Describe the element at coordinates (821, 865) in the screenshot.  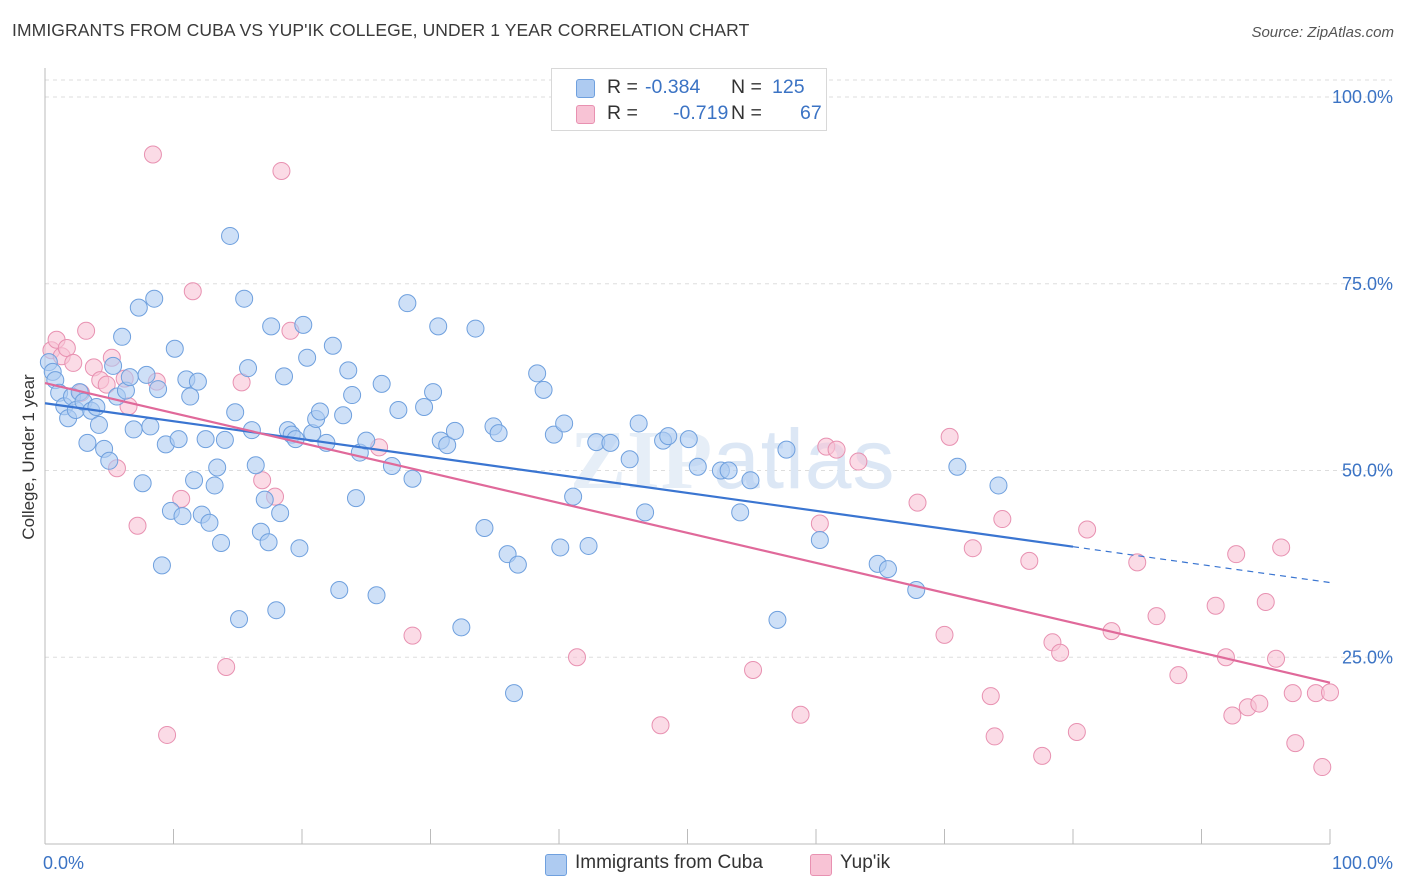
I see `bottom-legend-swatch-yupik` at that location.